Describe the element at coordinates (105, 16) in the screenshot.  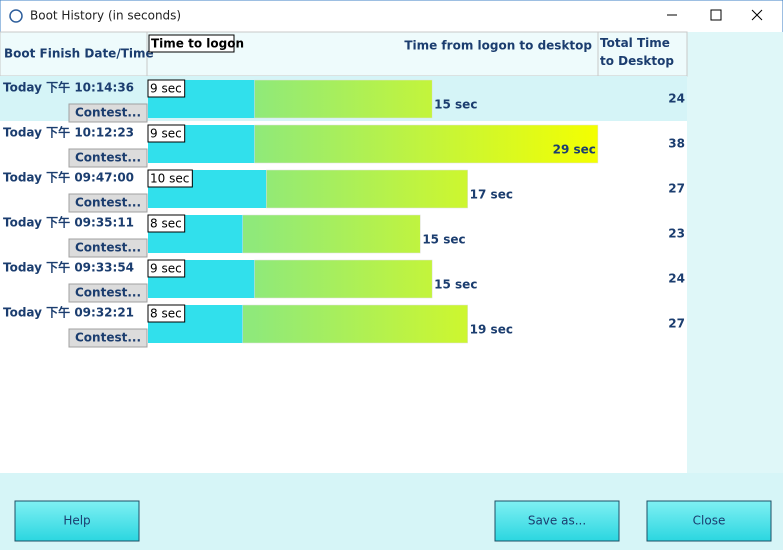
I see `window-title: Boot History (in seconds)` at that location.